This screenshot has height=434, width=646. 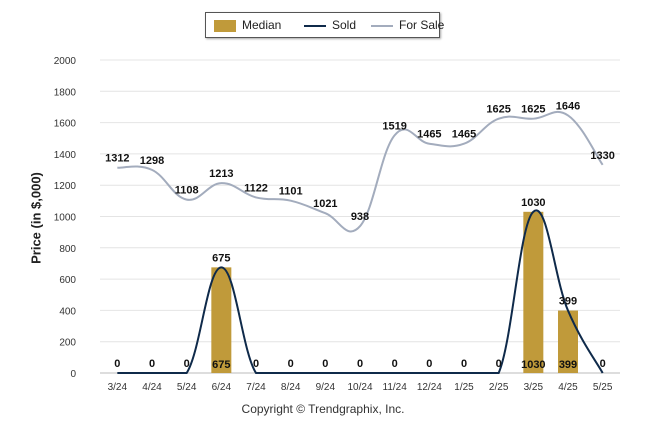 I want to click on forsale-data-label: 938, so click(x=360, y=217).